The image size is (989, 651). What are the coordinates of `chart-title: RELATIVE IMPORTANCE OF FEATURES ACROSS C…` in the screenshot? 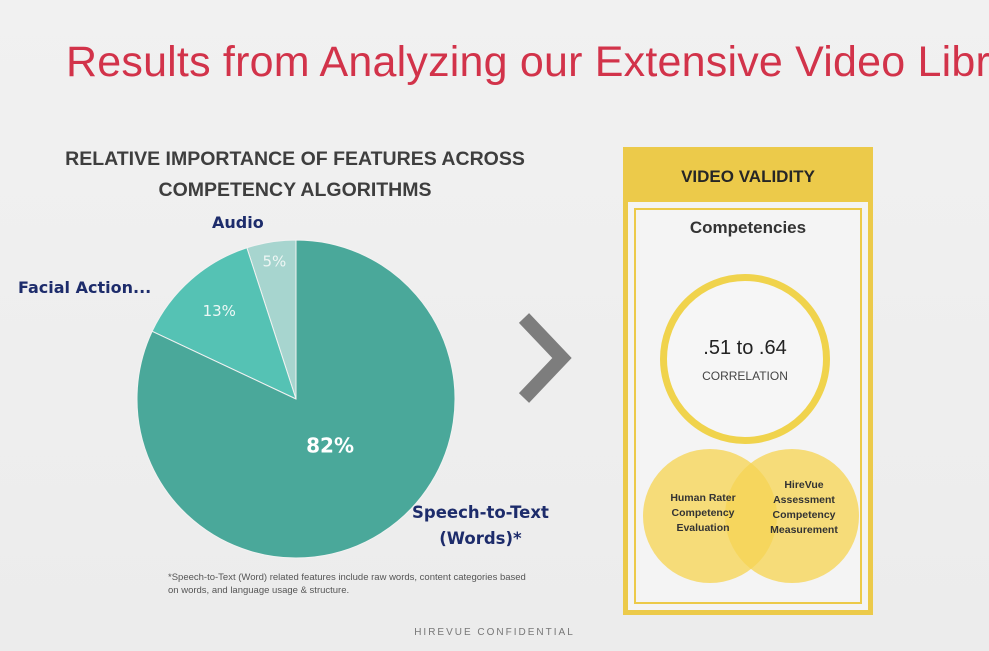 It's located at (295, 175).